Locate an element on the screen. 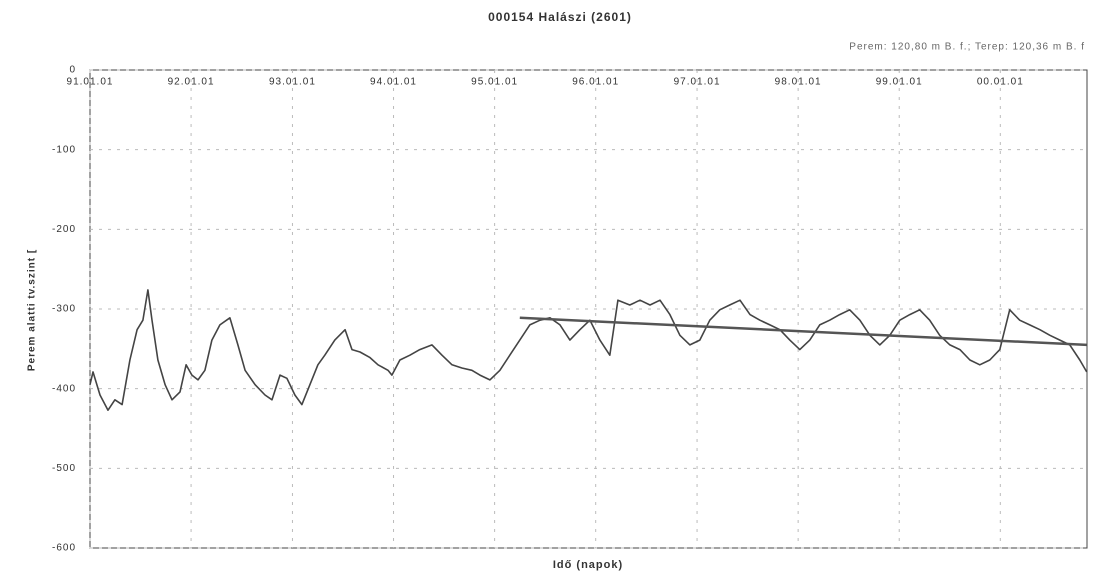 This screenshot has height=581, width=1112. x-tick-label: 97.01.01 is located at coordinates (697, 82).